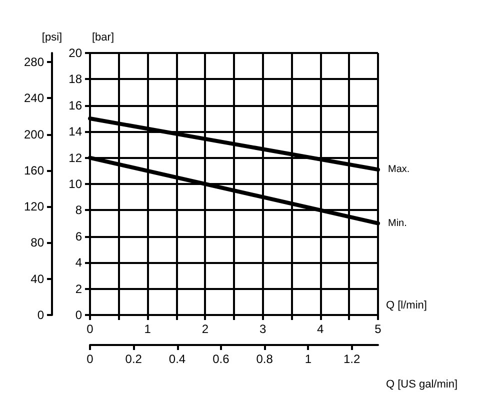 This screenshot has height=398, width=496. I want to click on y-tick-label: 16, so click(75, 105).